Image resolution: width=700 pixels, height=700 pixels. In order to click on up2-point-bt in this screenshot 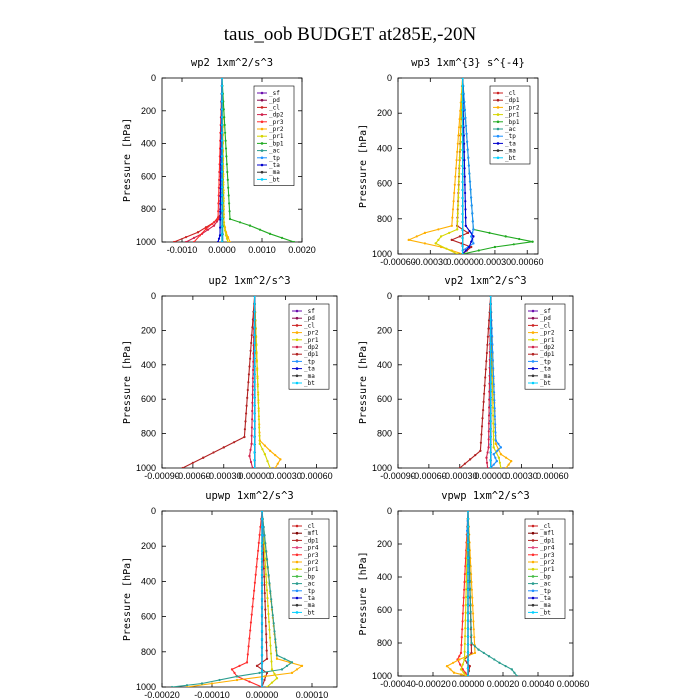, I will do `click(254, 405)`.